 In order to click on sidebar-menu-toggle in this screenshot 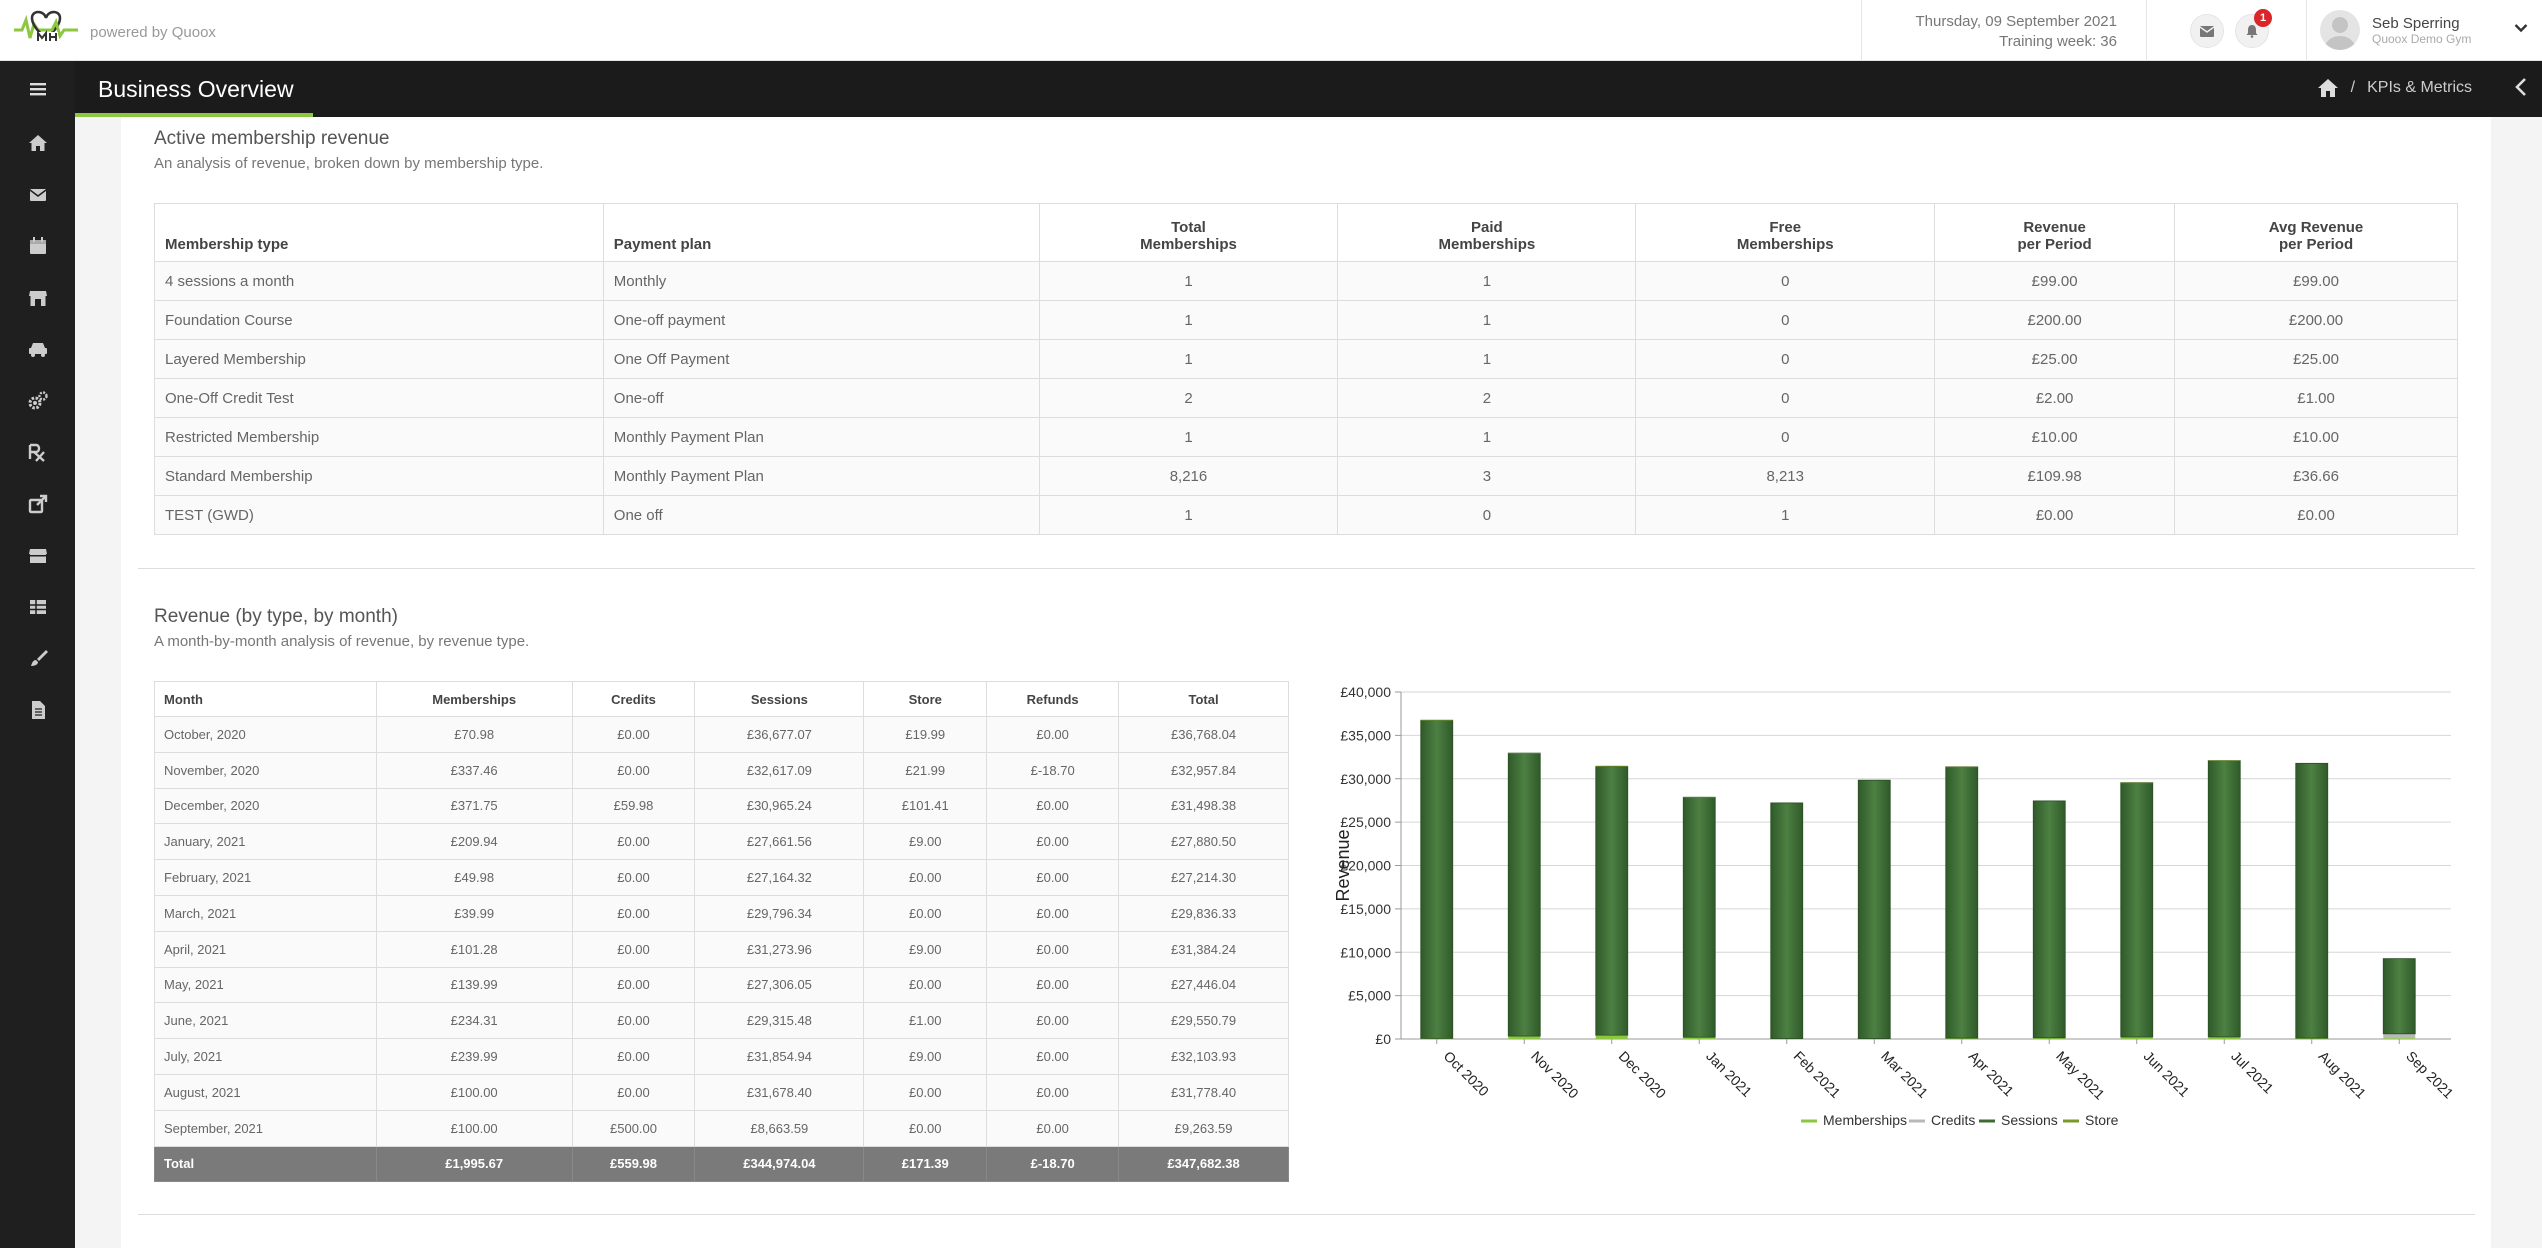, I will do `click(37, 89)`.